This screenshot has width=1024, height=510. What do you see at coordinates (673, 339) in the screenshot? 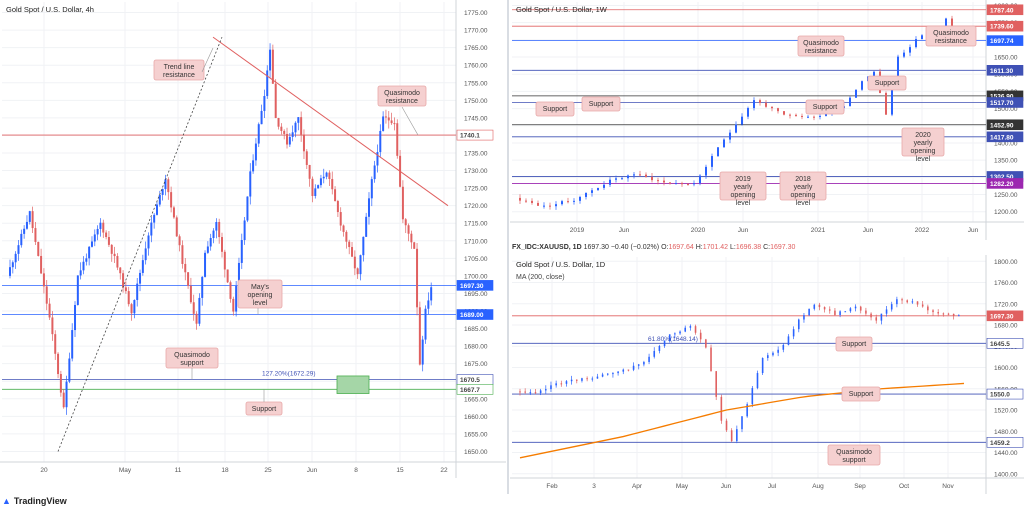
I see `fib-retracement-label: 61.80%(1648.14)` at bounding box center [673, 339].